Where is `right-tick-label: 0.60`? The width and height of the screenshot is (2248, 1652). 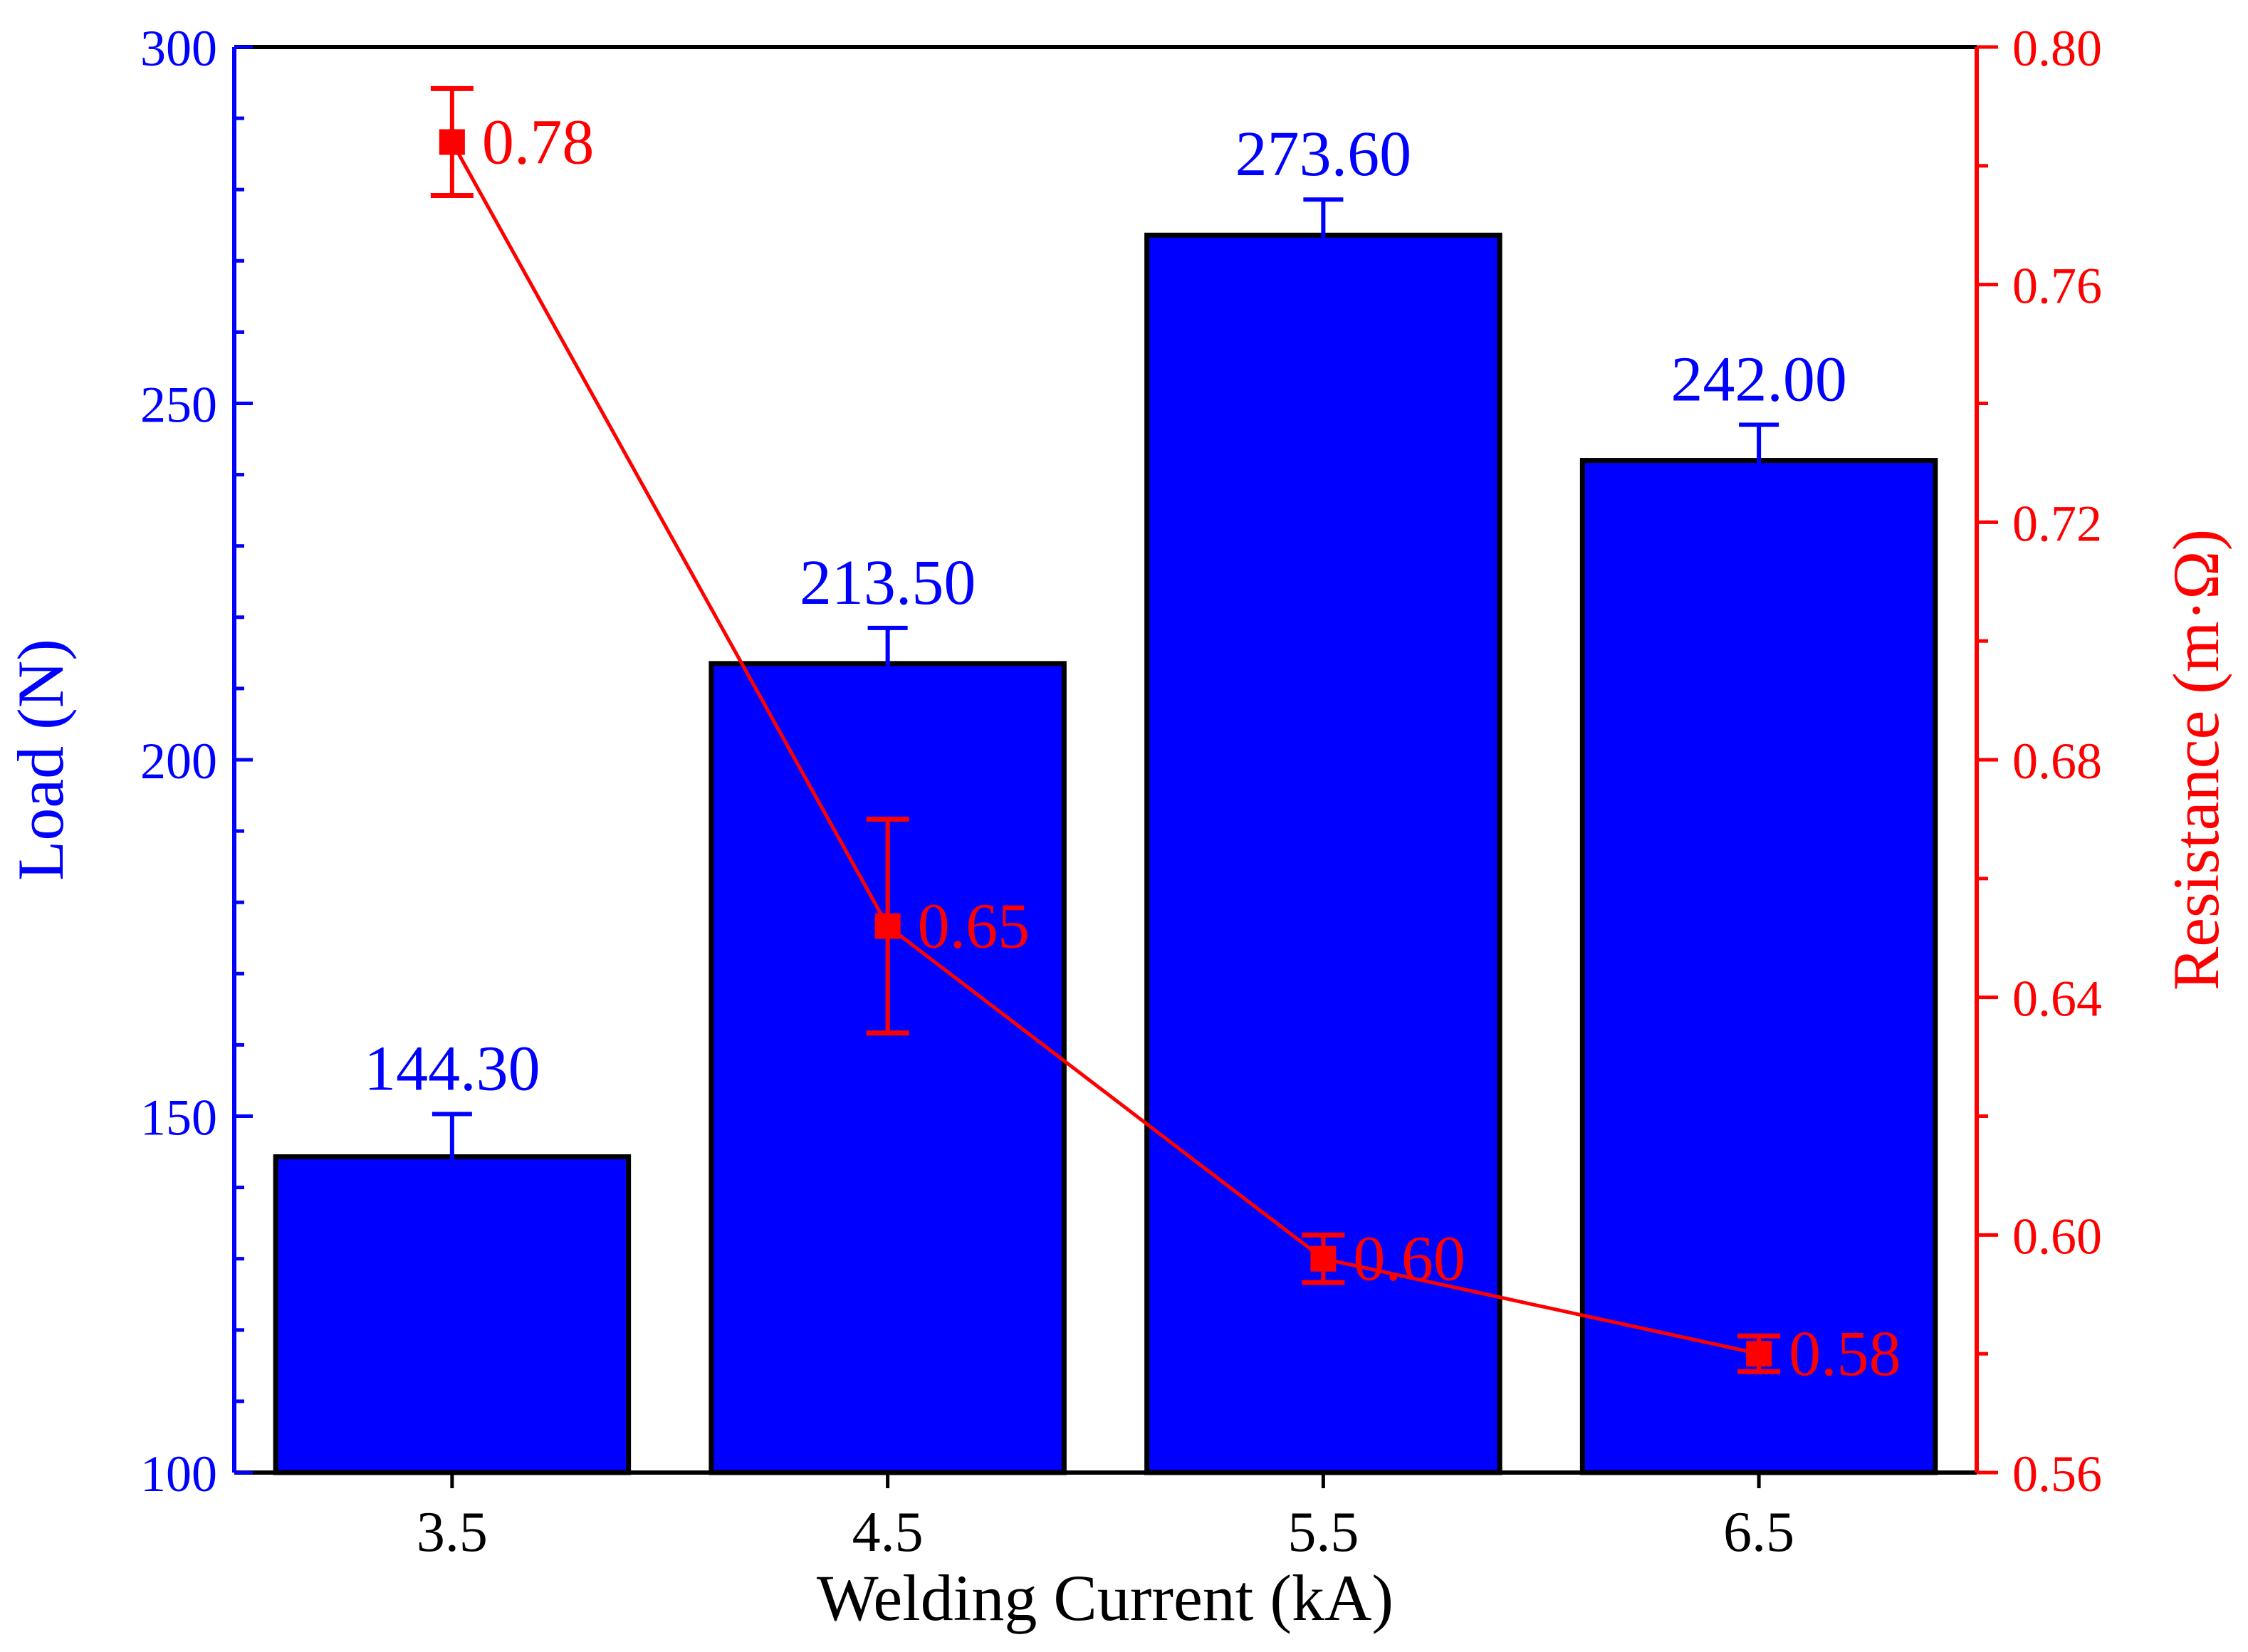
right-tick-label: 0.60 is located at coordinates (2057, 1236).